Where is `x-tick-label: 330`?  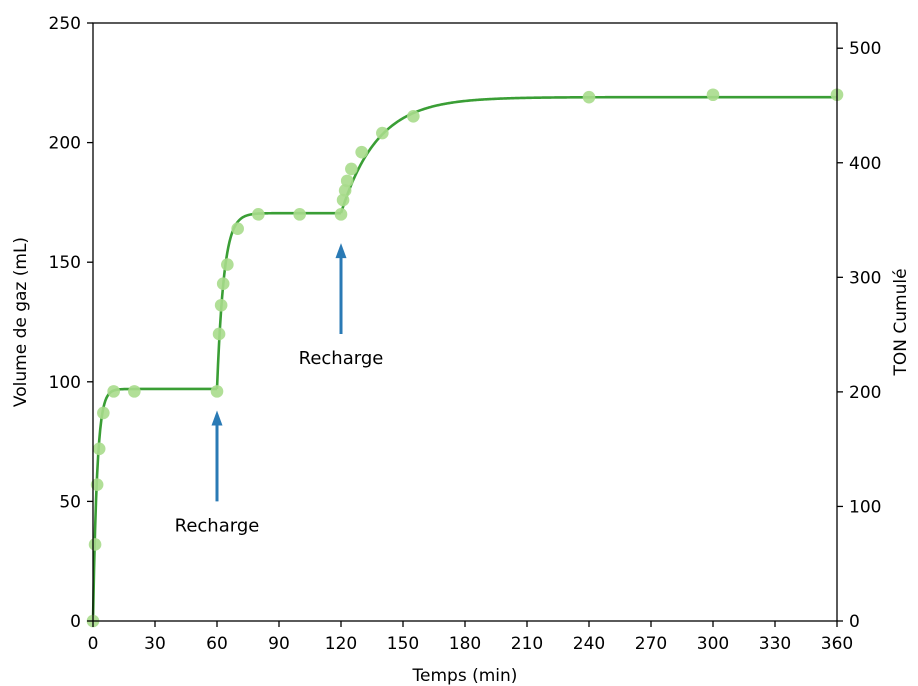
x-tick-label: 330 is located at coordinates (775, 644).